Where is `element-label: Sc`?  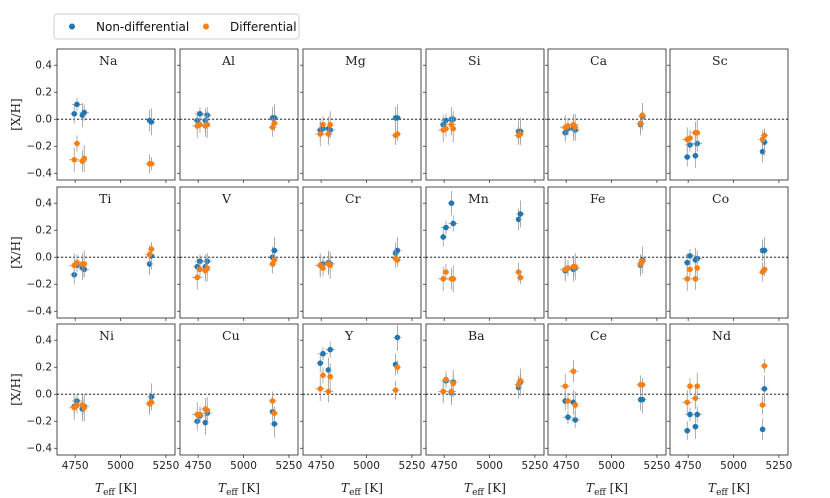 element-label: Sc is located at coordinates (720, 60).